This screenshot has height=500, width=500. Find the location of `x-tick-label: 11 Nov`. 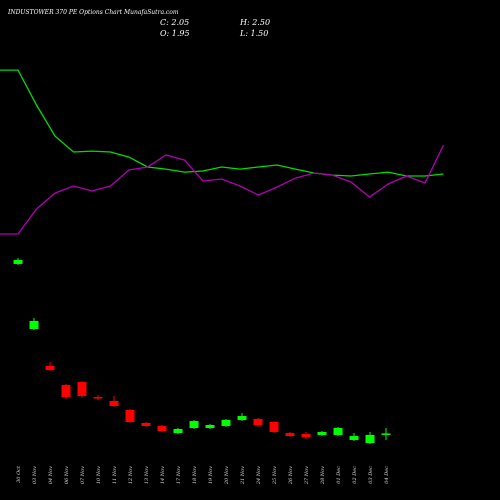

x-tick-label: 11 Nov is located at coordinates (115, 475).